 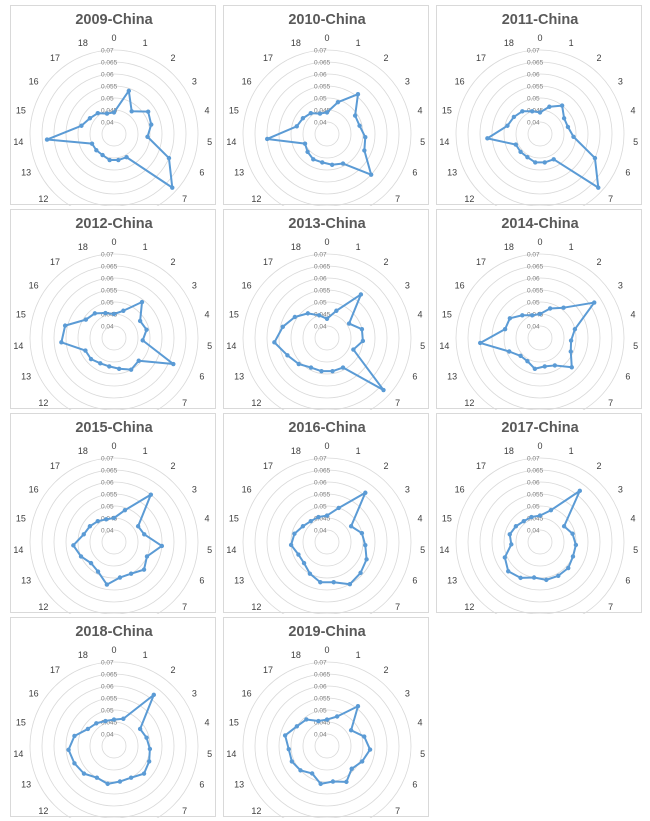 What do you see at coordinates (107, 483) in the screenshot?
I see `tick-label: 0.06` at bounding box center [107, 483].